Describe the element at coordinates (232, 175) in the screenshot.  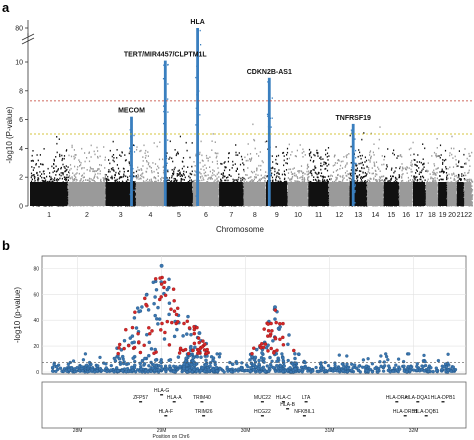
I see `chromosome-7-points` at that location.